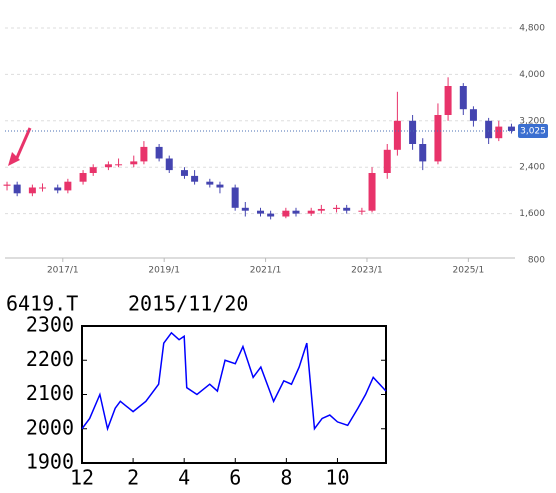 The image size is (556, 493). Describe the element at coordinates (42, 304) in the screenshot. I see `chart-title: 6419.T` at that location.